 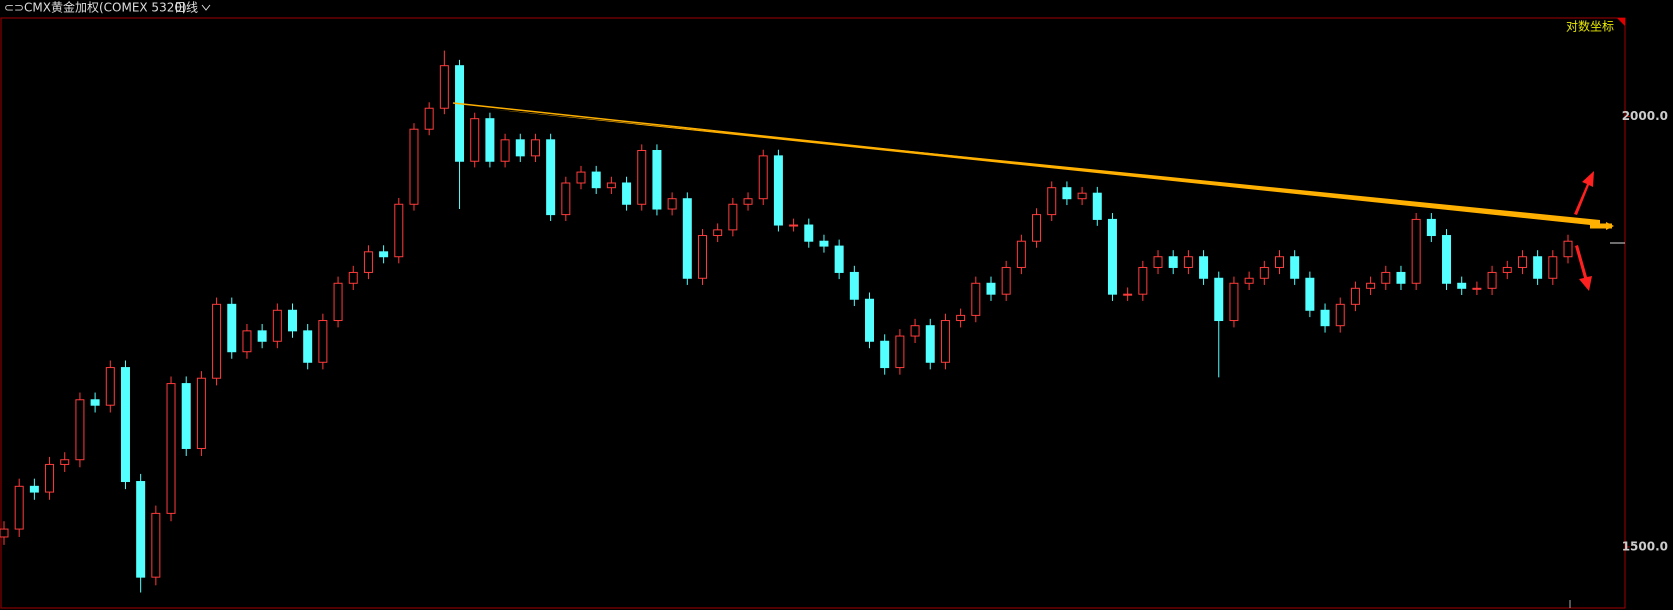 What do you see at coordinates (1645, 546) in the screenshot?
I see `y-tick-label: 1500.0` at bounding box center [1645, 546].